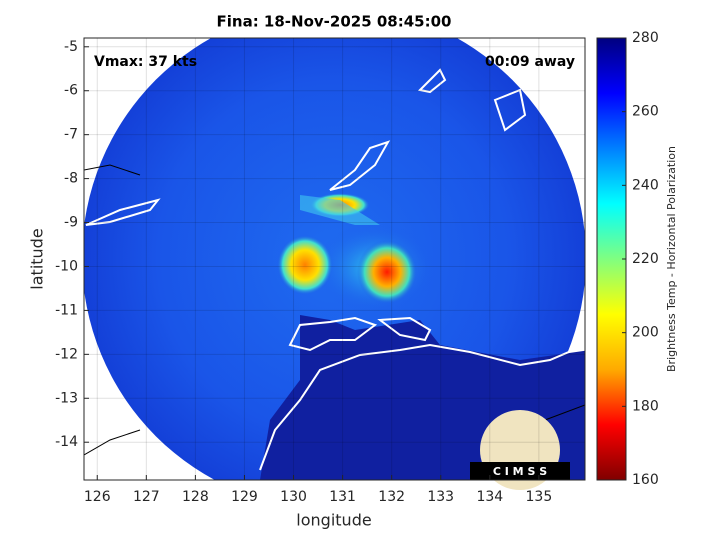 Image resolution: width=720 pixels, height=540 pixels. I want to click on x-tick-label: 134, so click(489, 497).